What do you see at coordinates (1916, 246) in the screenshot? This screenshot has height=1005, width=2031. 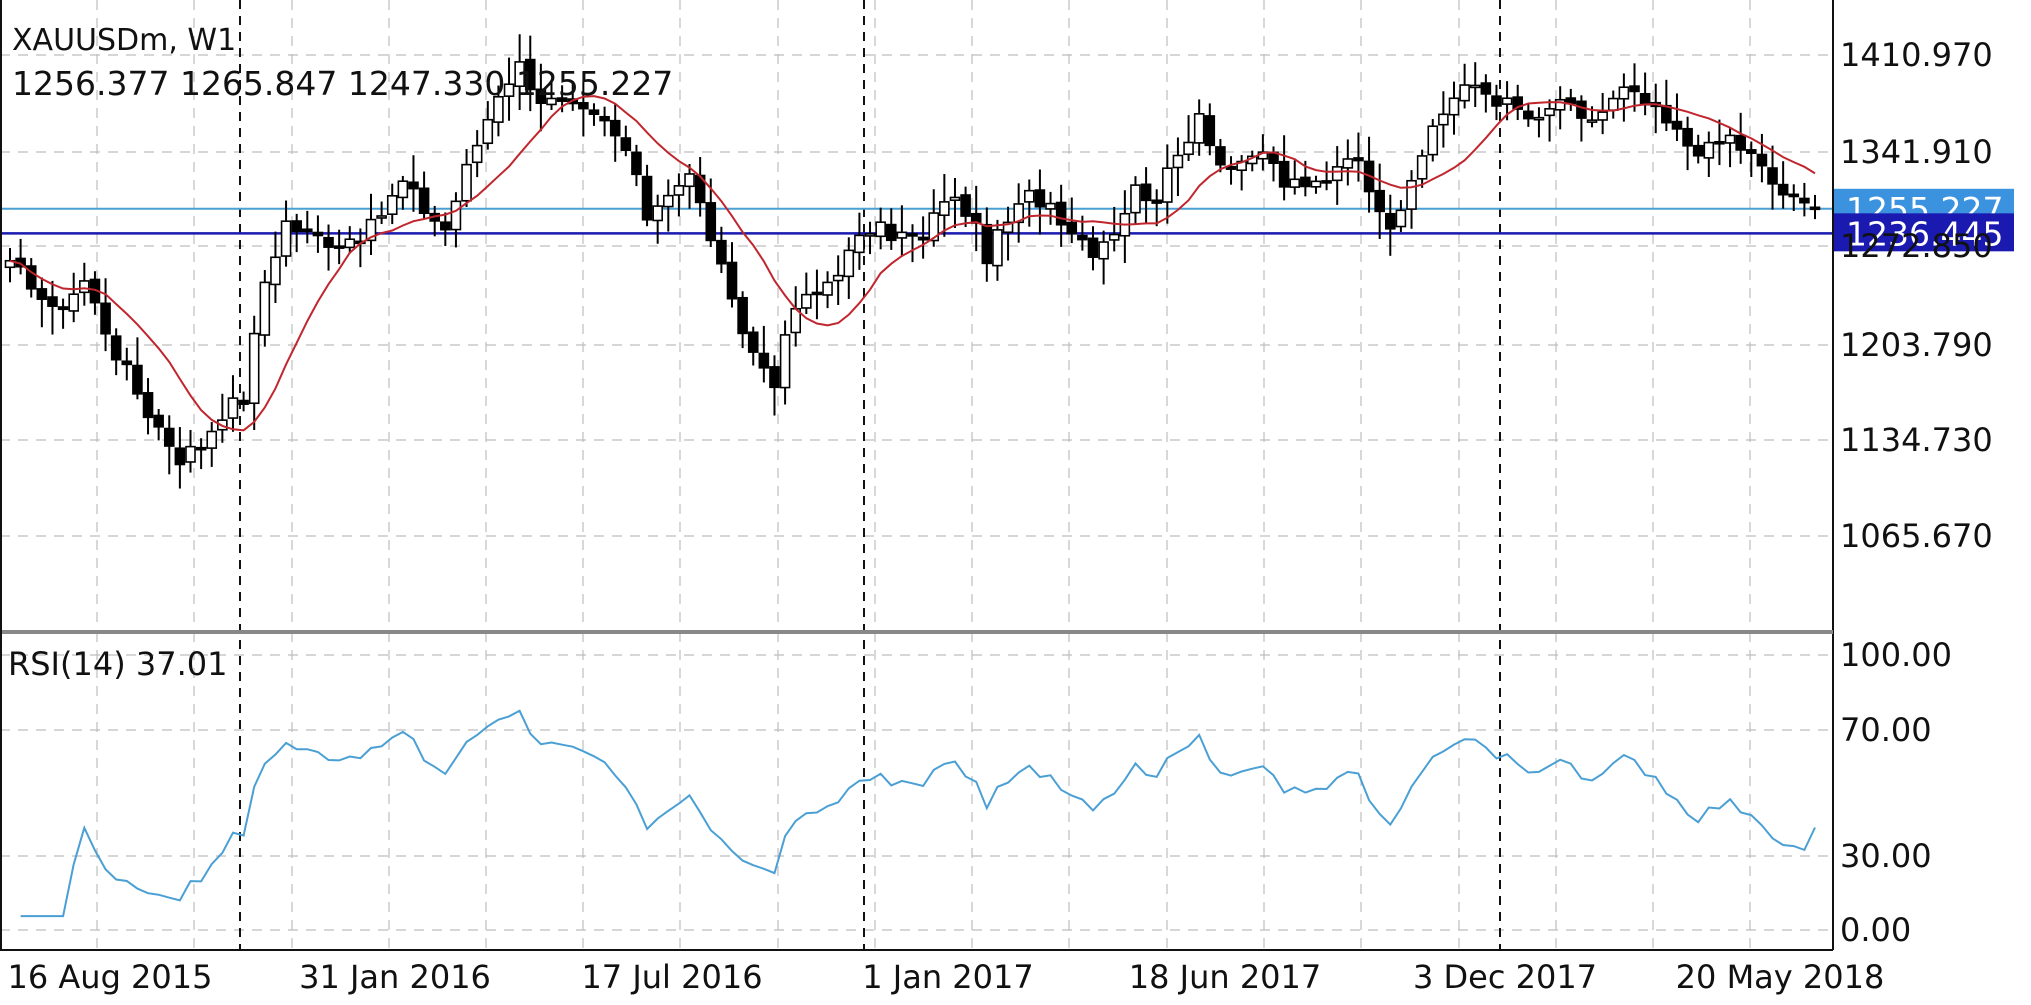 I see `price-tick-label: 1272.850` at bounding box center [1916, 246].